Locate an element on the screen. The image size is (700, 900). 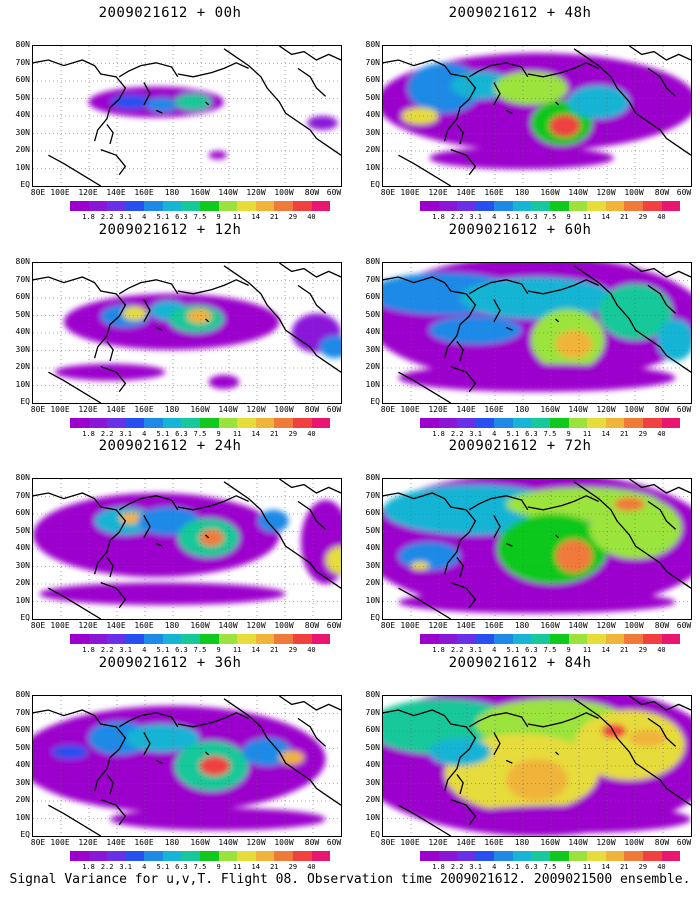
lat-tick-label: 20N is located at coordinates (372, 149).